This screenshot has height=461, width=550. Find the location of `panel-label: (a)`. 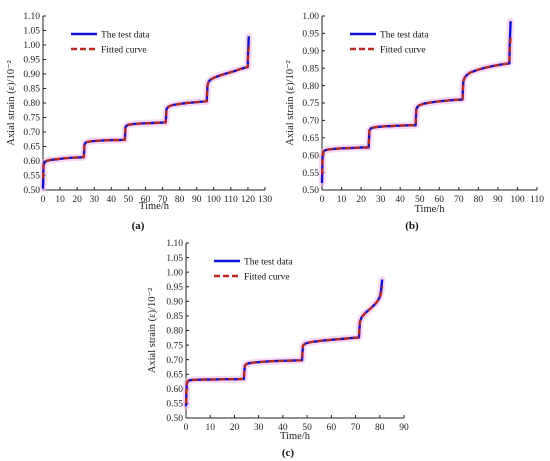

panel-label: (a) is located at coordinates (138, 226).